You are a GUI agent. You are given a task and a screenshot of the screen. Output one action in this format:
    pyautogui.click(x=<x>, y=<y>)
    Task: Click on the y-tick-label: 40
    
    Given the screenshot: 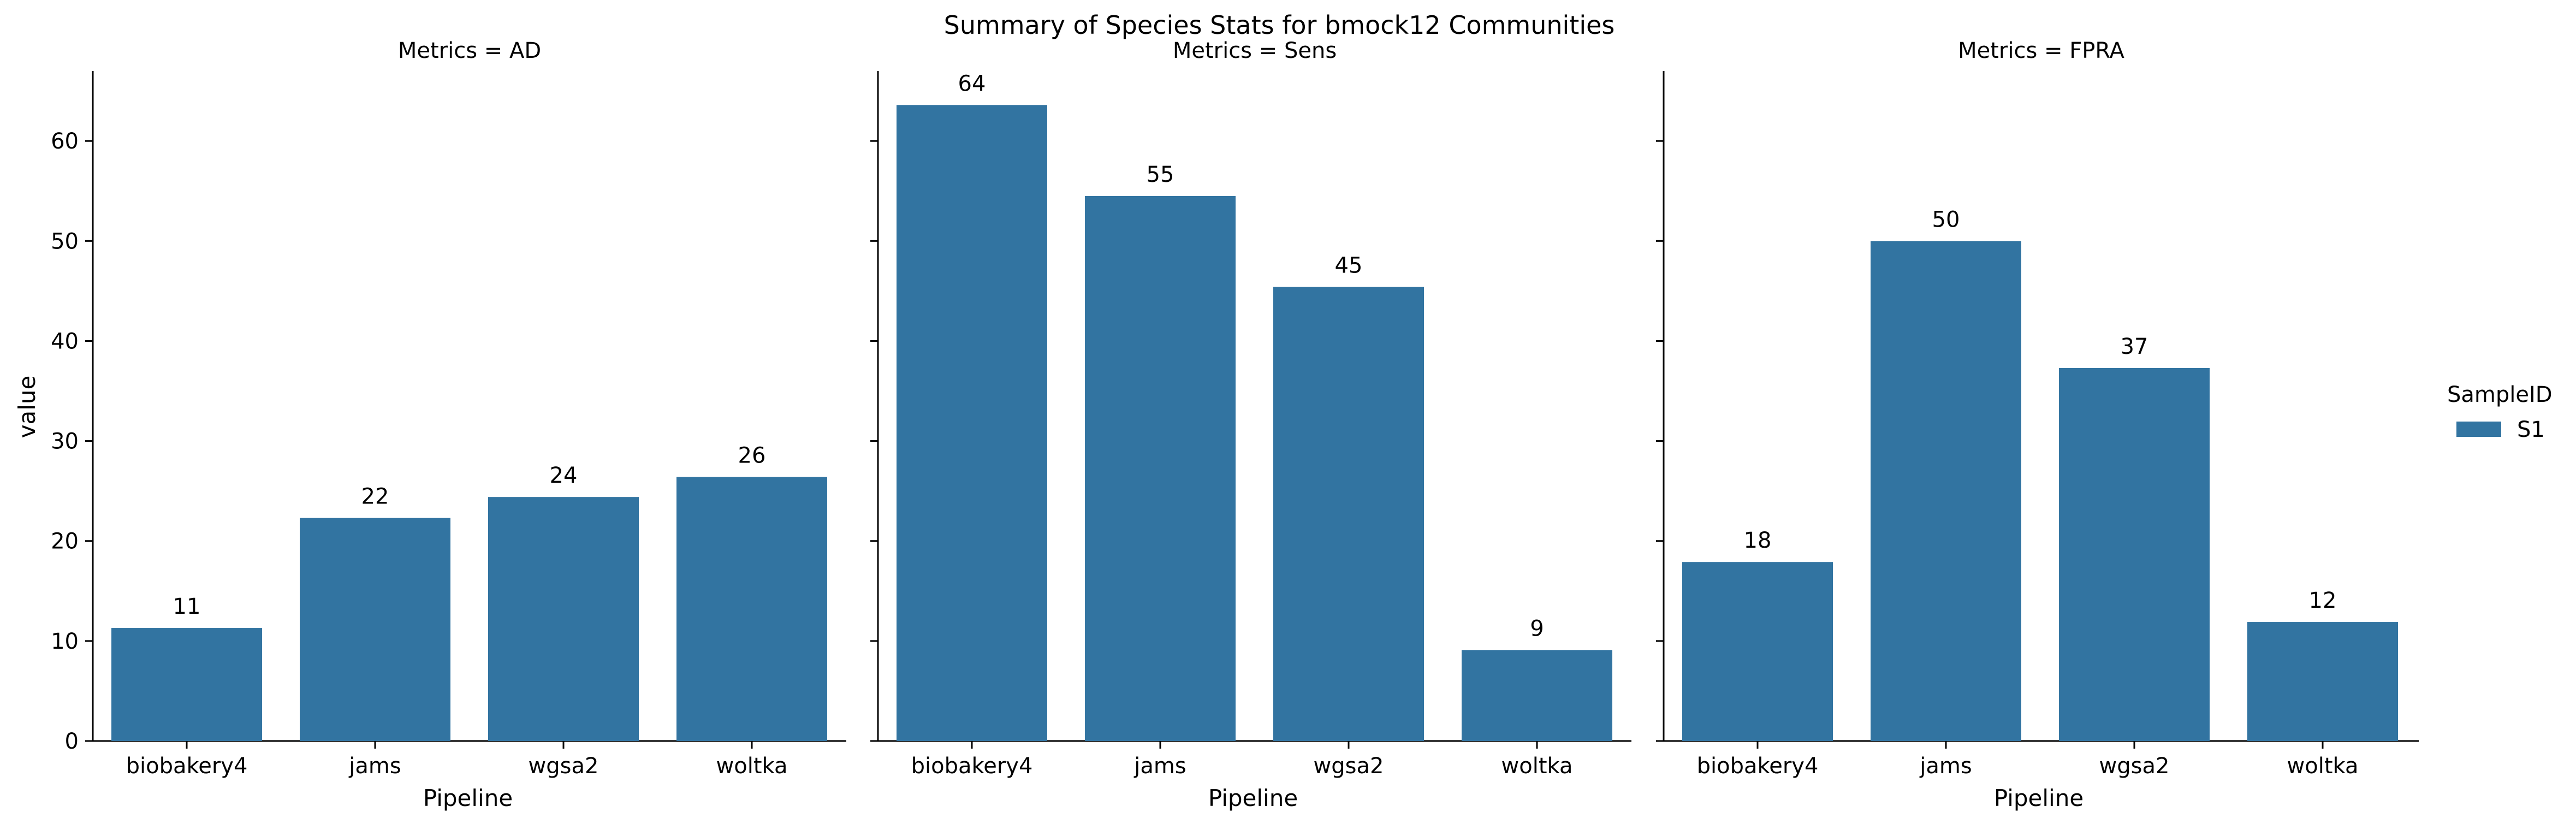 What is the action you would take?
    pyautogui.click(x=65, y=341)
    